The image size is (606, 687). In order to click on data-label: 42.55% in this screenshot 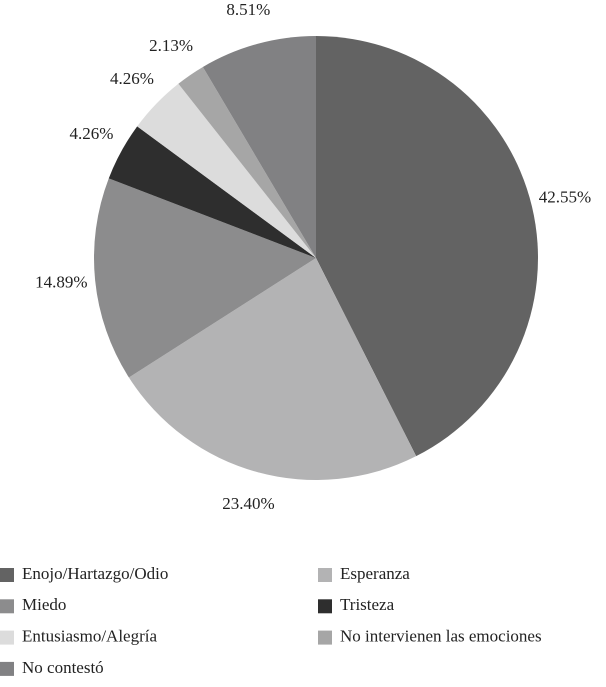, I will do `click(565, 197)`.